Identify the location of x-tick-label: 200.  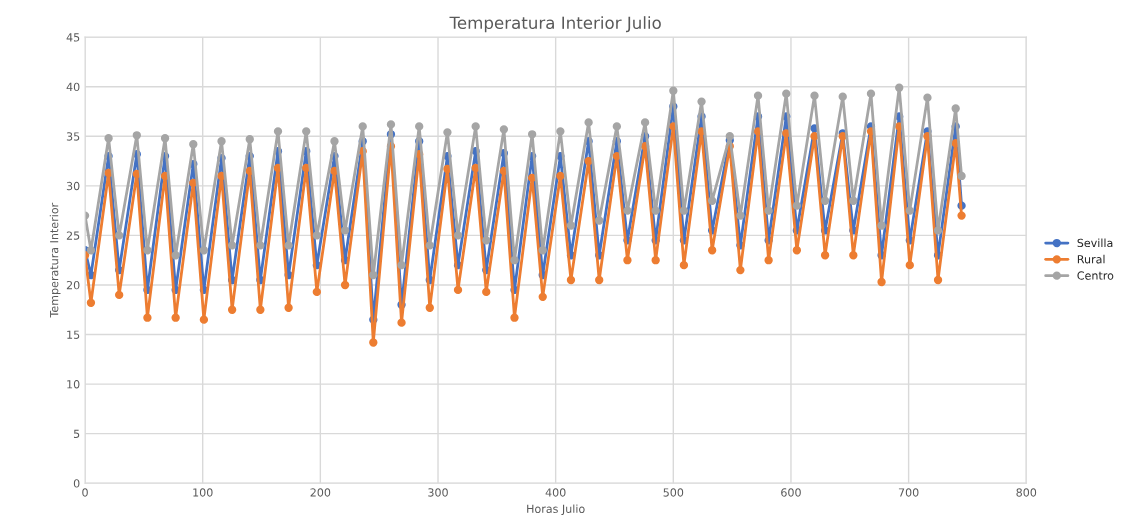
(320, 492).